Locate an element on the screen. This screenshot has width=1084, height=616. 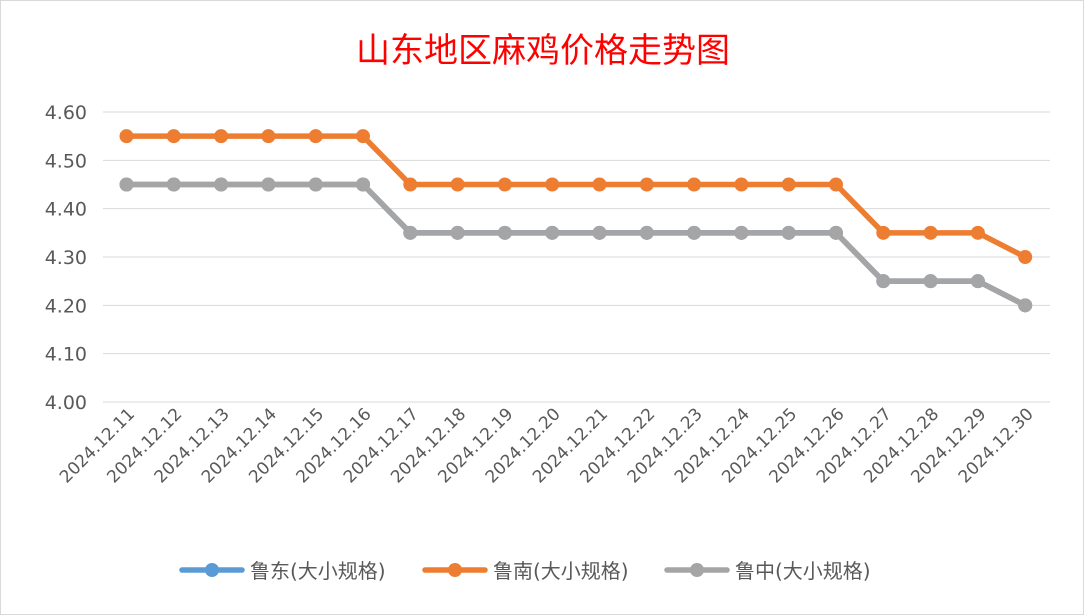
legend-item: 鲁东(大小规格) is located at coordinates (282, 571).